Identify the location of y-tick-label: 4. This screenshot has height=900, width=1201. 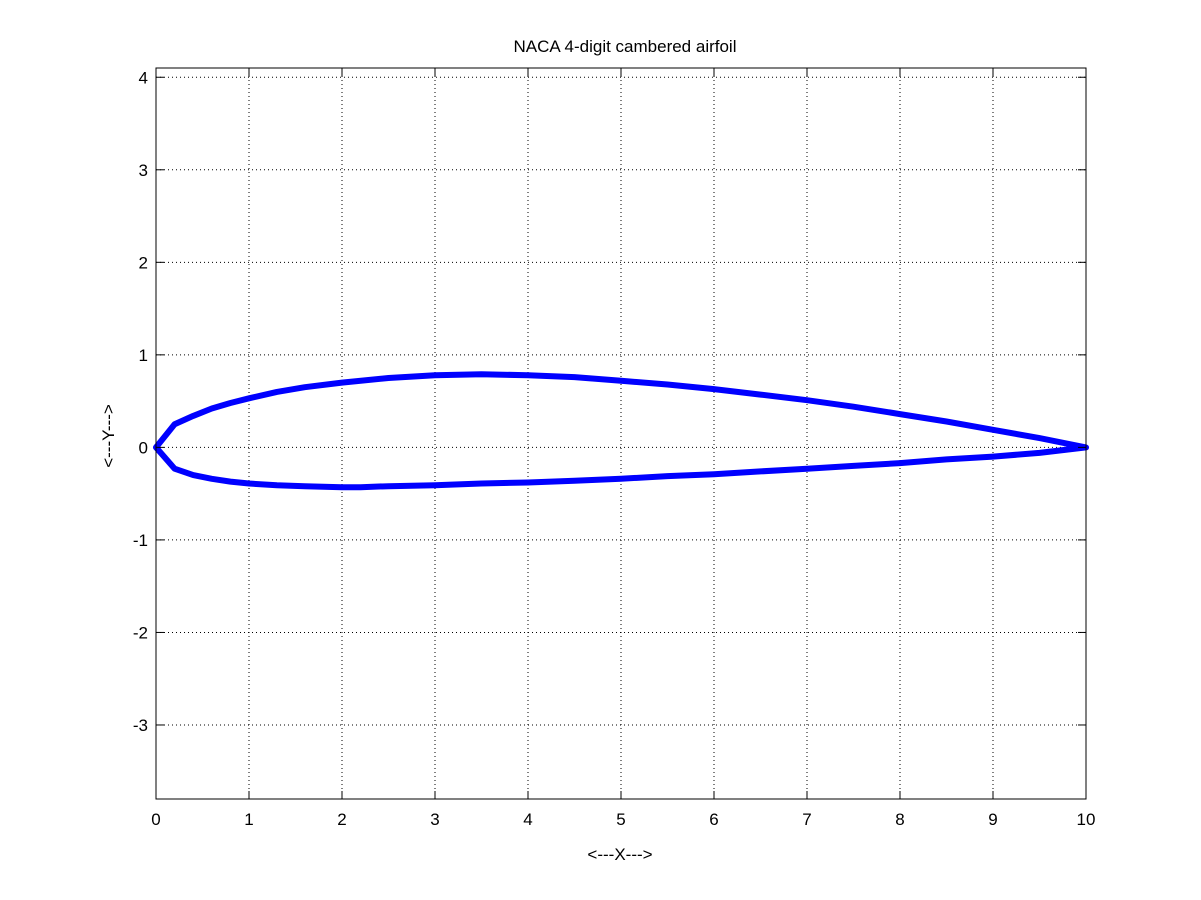
(143, 77).